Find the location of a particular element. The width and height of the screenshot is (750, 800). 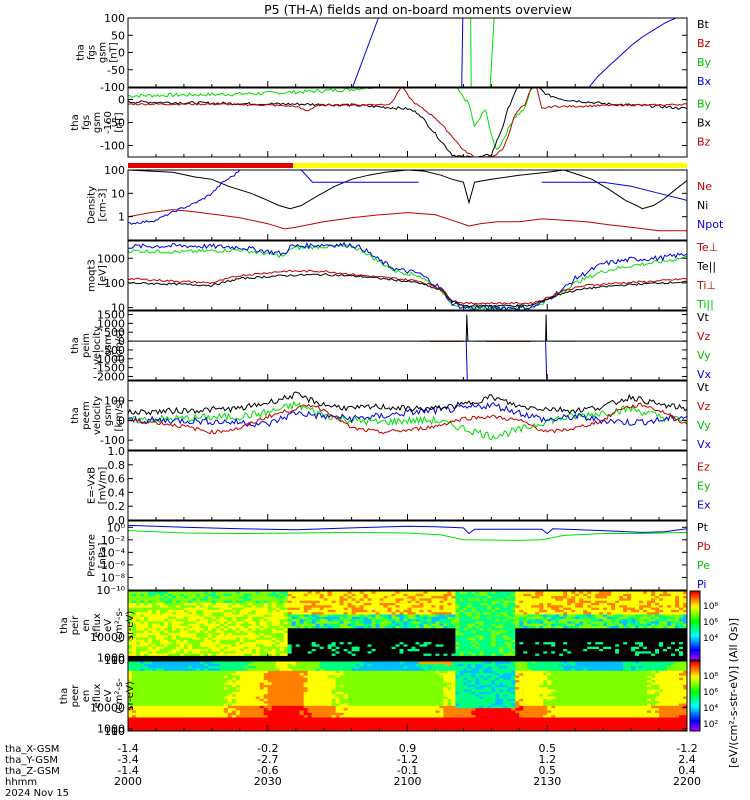

y-tick-label: 1.0 is located at coordinates (117, 451).